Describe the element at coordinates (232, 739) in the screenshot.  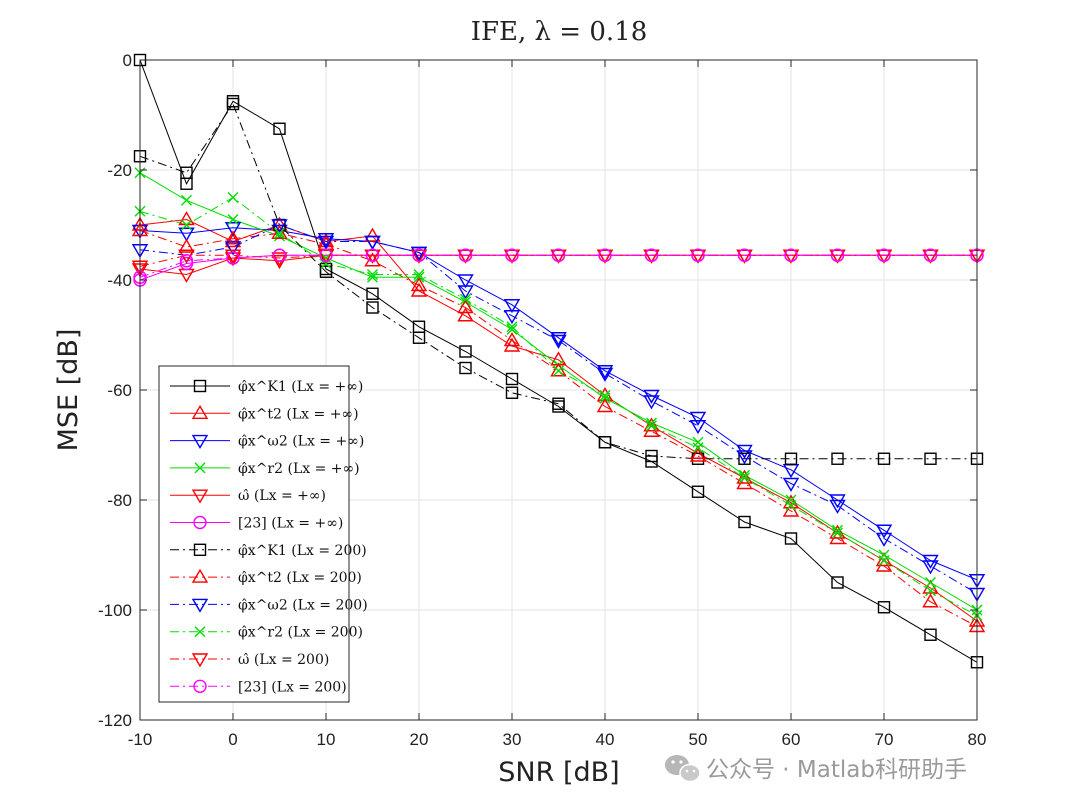
I see `x-tick-label: 0` at that location.